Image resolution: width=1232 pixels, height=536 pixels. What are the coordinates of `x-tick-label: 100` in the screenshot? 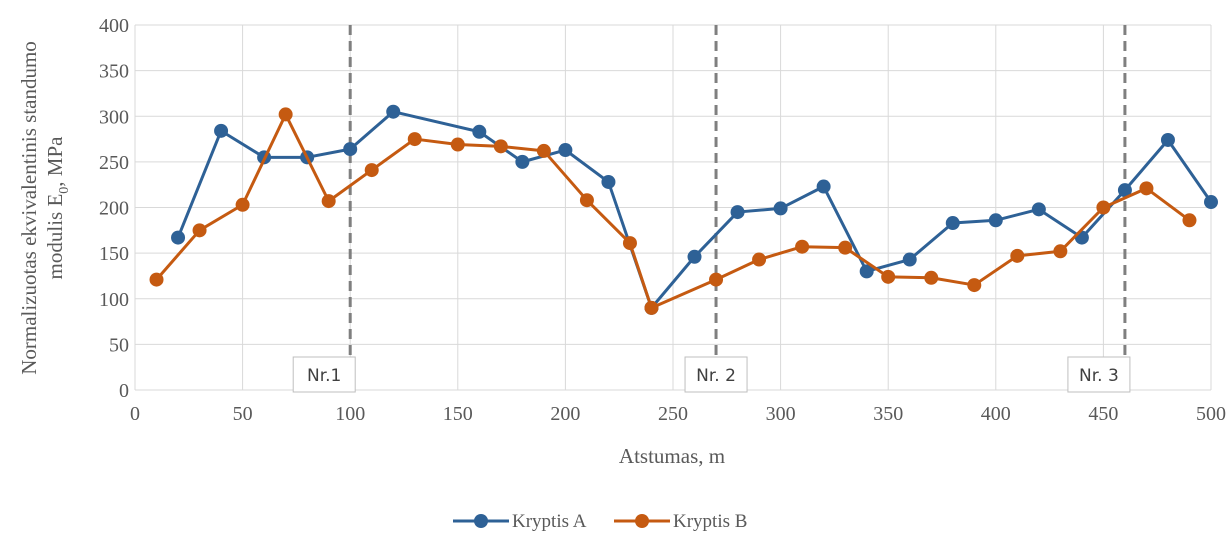 It's located at (350, 414).